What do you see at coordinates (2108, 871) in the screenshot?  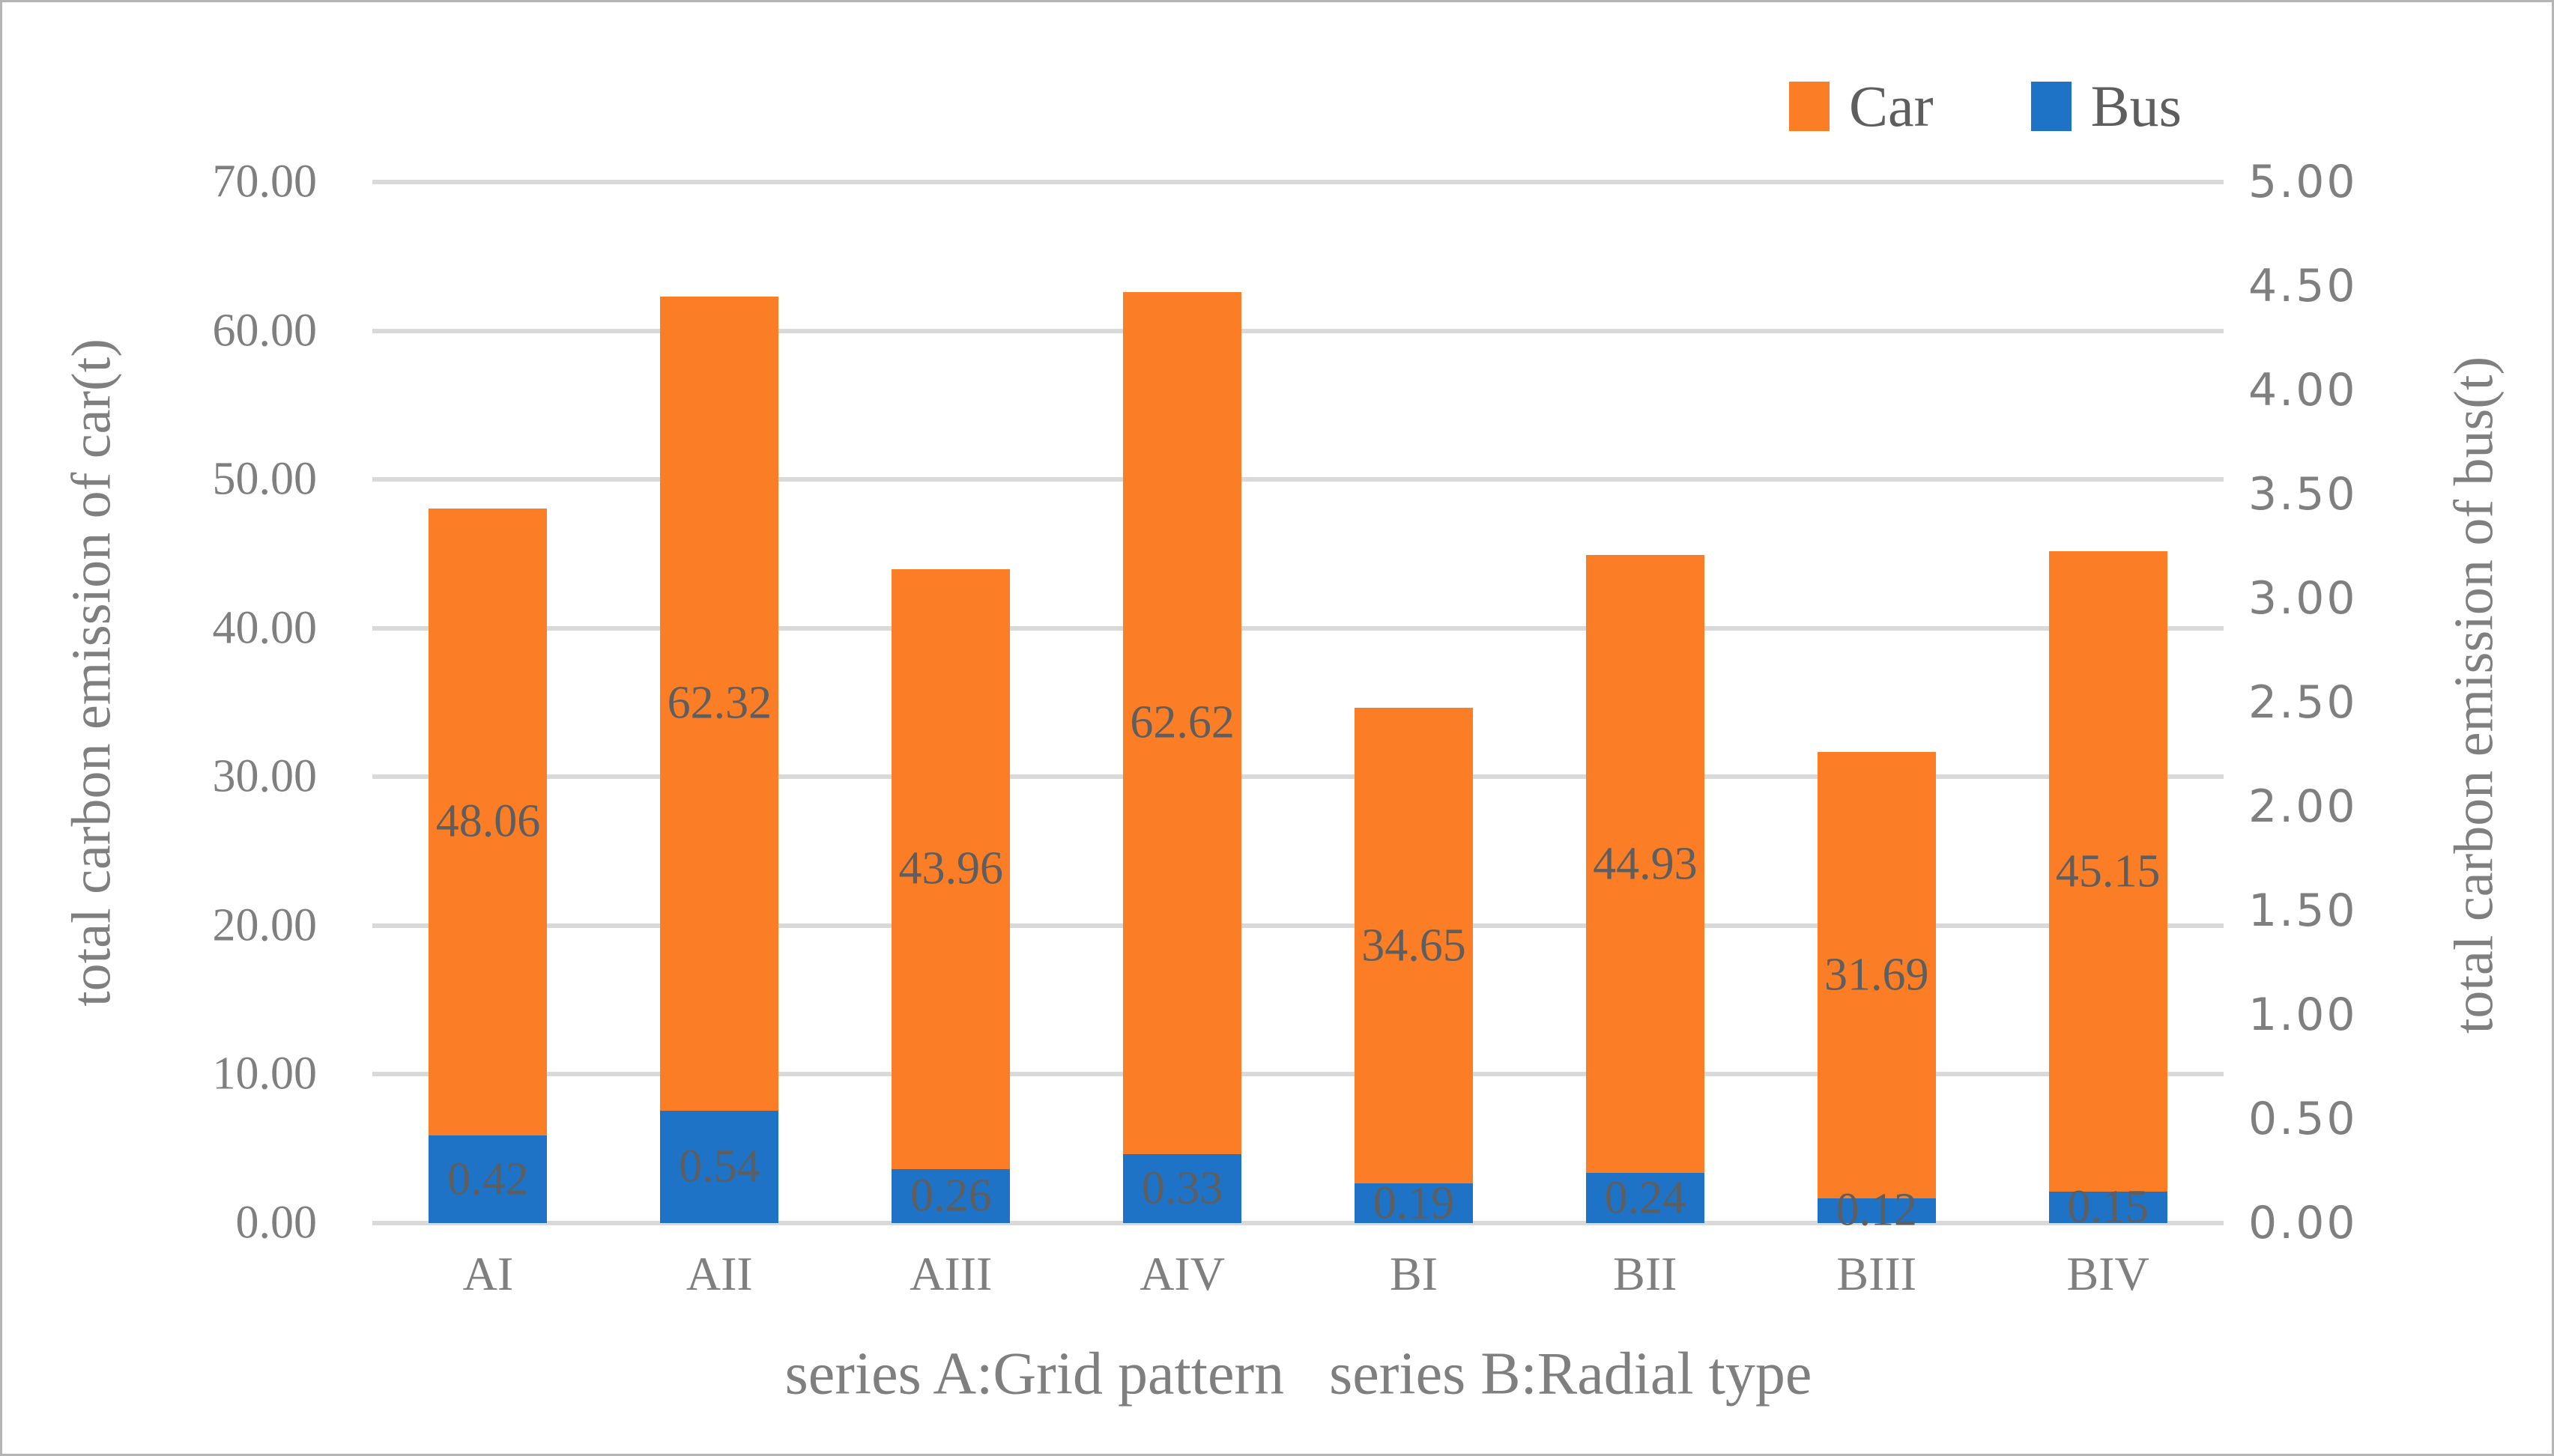 I see `car-value-label: 45.15` at bounding box center [2108, 871].